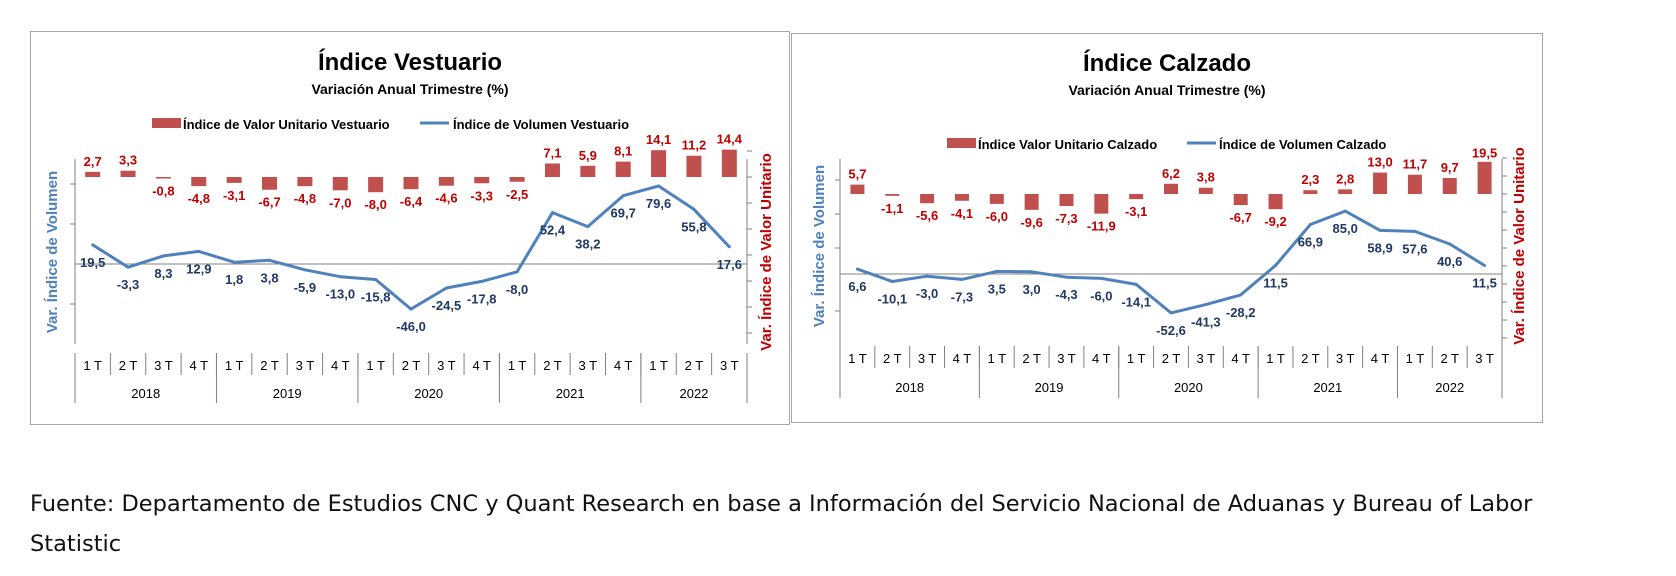 This screenshot has width=1676, height=576. I want to click on bar-data-label: 2,7, so click(93, 161).